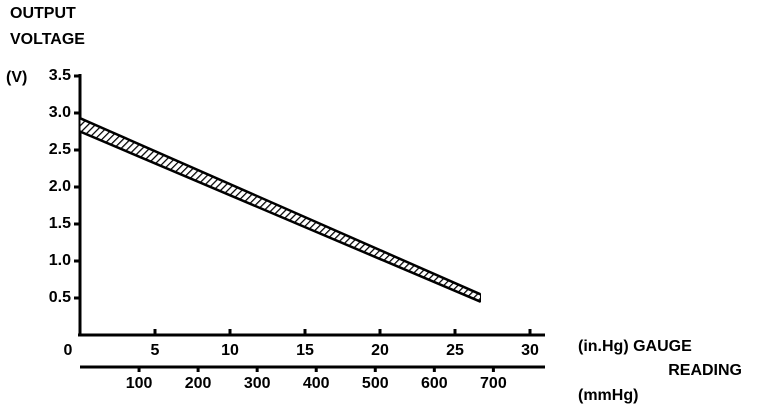 The height and width of the screenshot is (414, 768). I want to click on x2-tick-label: 100, so click(139, 383).